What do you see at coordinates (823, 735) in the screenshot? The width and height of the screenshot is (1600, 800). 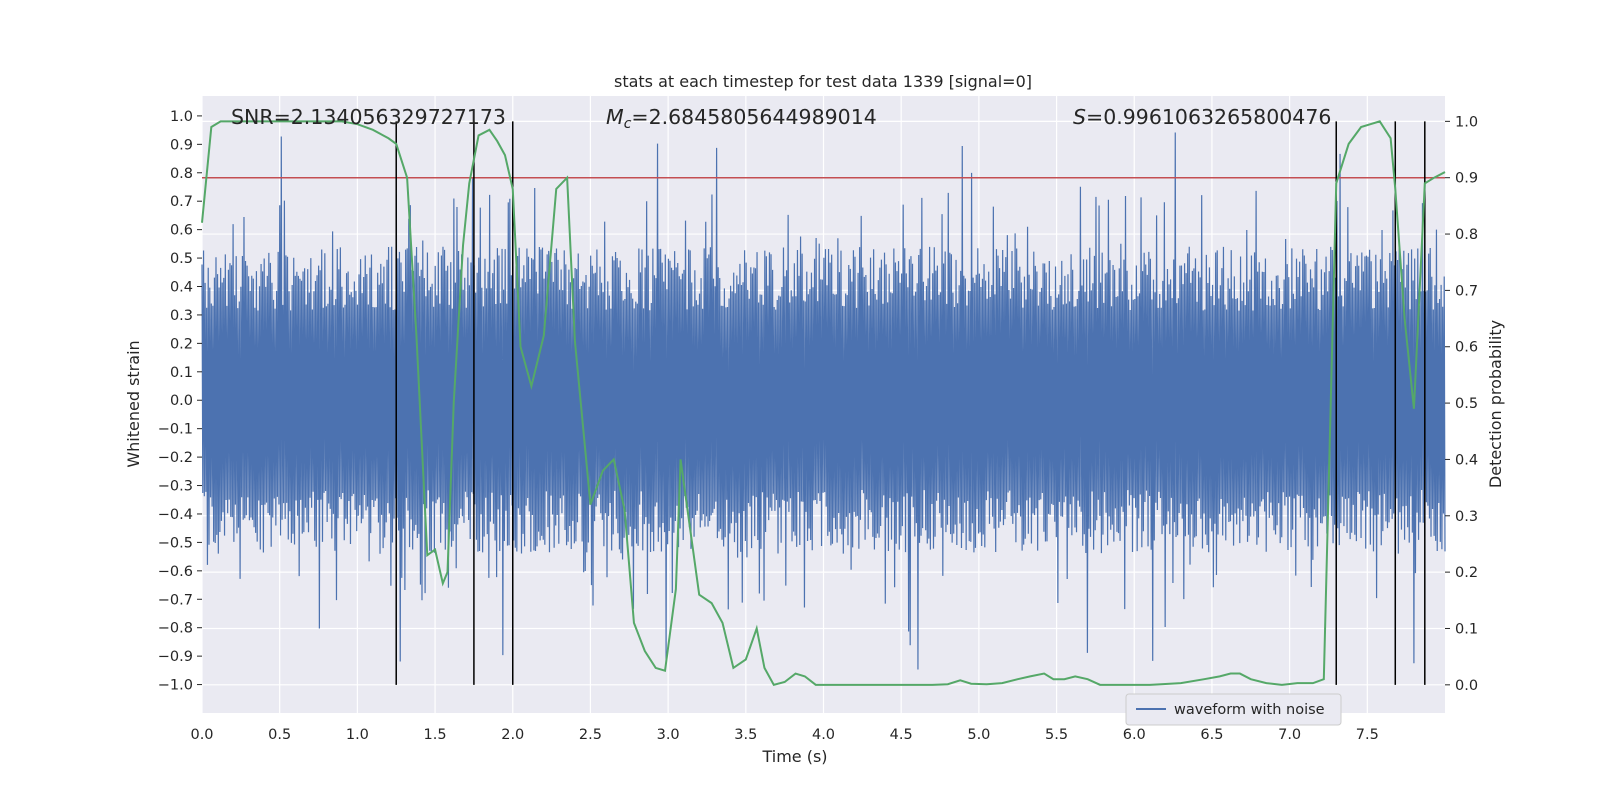 I see `x-tick-8: 4.0` at bounding box center [823, 735].